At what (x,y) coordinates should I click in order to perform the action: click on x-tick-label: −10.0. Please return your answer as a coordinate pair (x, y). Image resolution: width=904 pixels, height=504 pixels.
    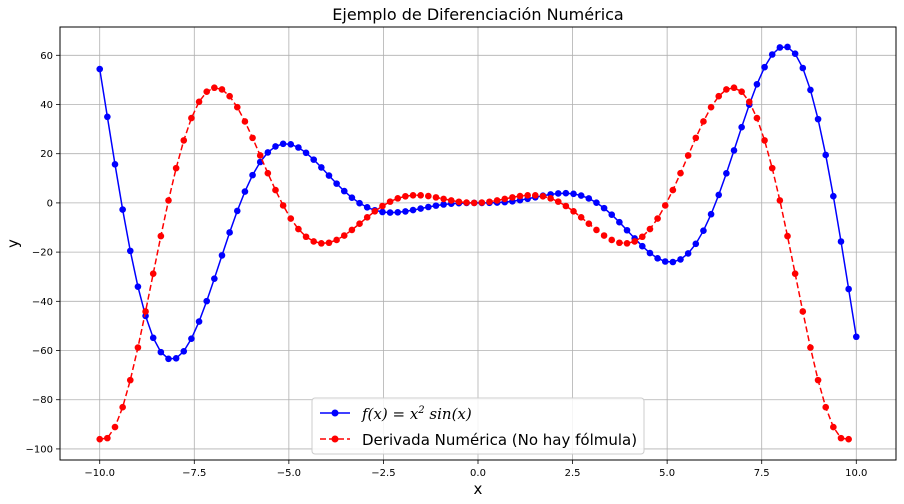
    Looking at the image, I should click on (99, 473).